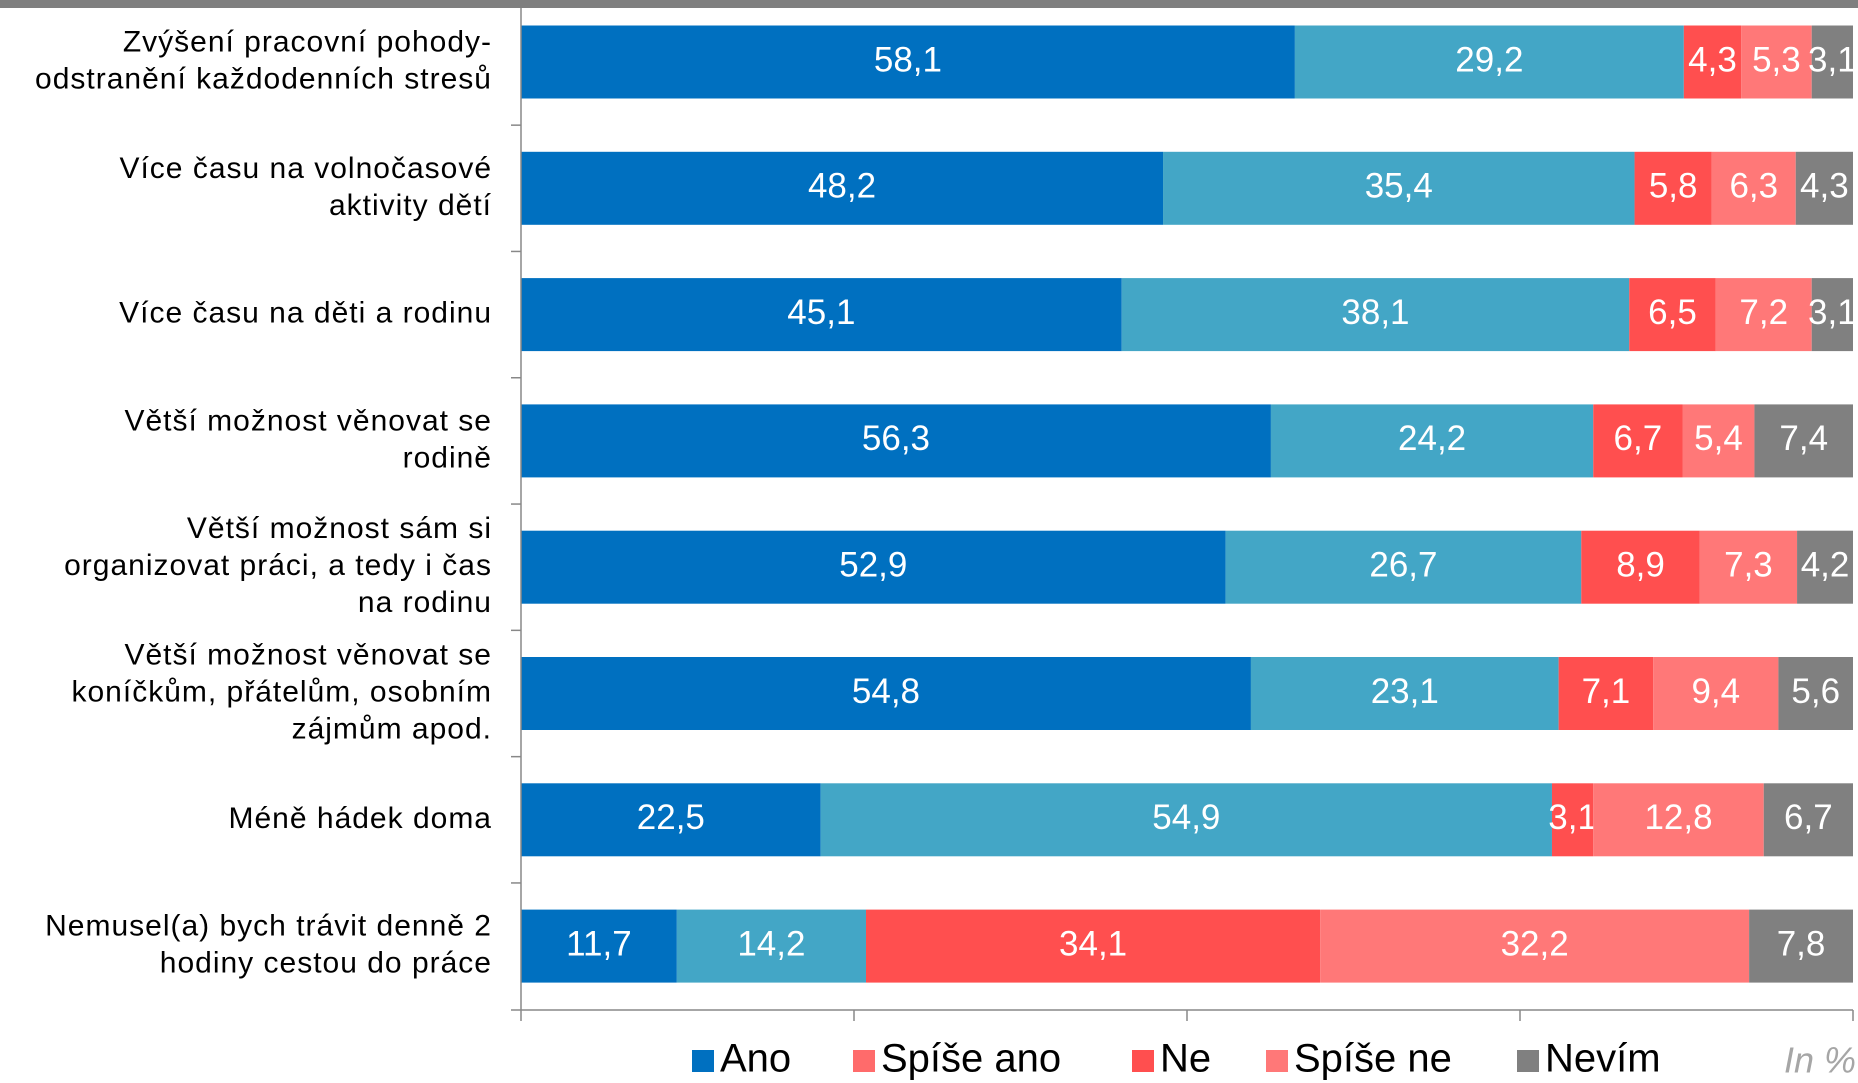 This screenshot has height=1083, width=1858. I want to click on value-label: 26,7, so click(1403, 564).